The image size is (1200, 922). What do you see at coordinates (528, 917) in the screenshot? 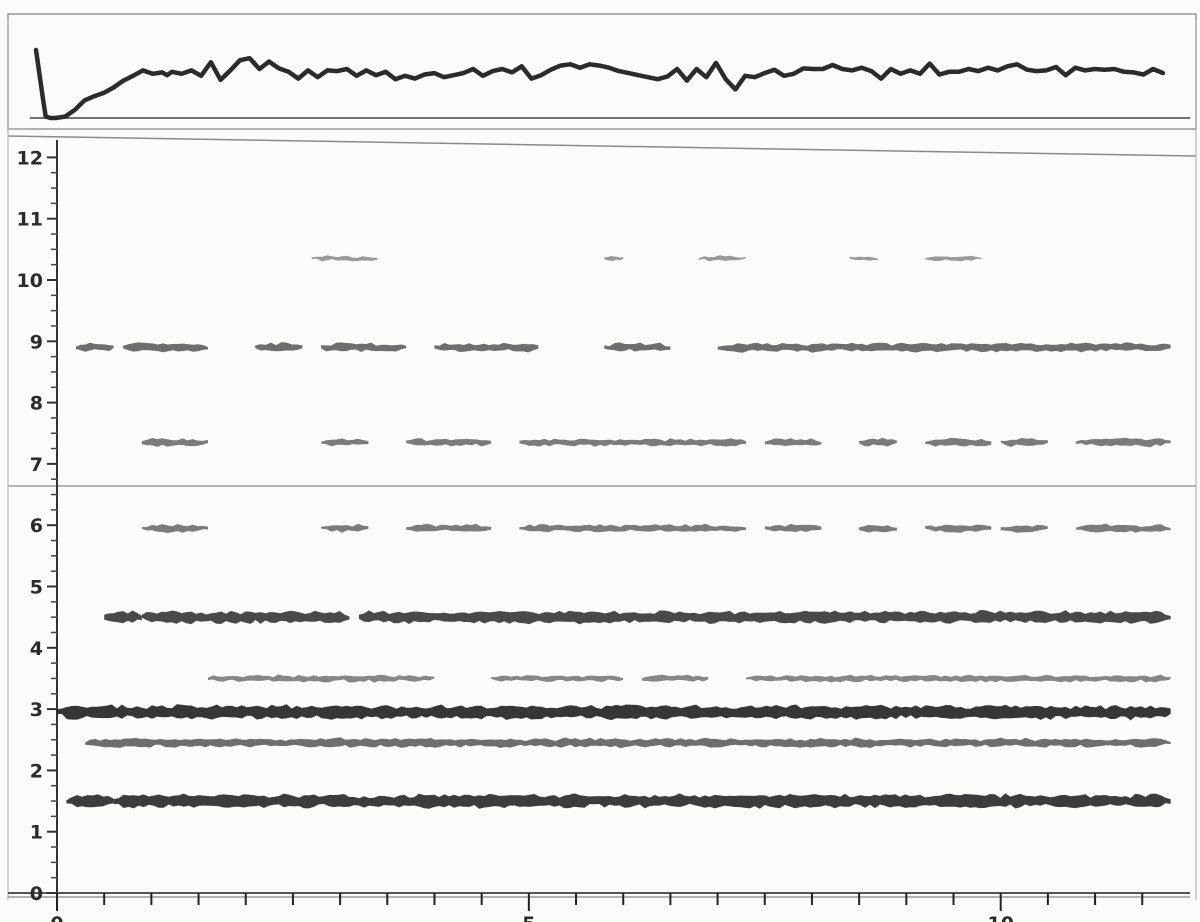
I see `x-tick-label: 5` at bounding box center [528, 917].